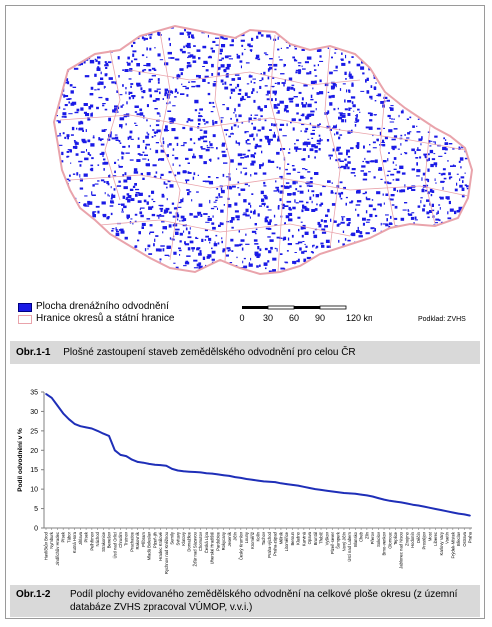 The width and height of the screenshot is (492, 627). I want to click on x-tick-label: Třebíč, so click(321, 538).